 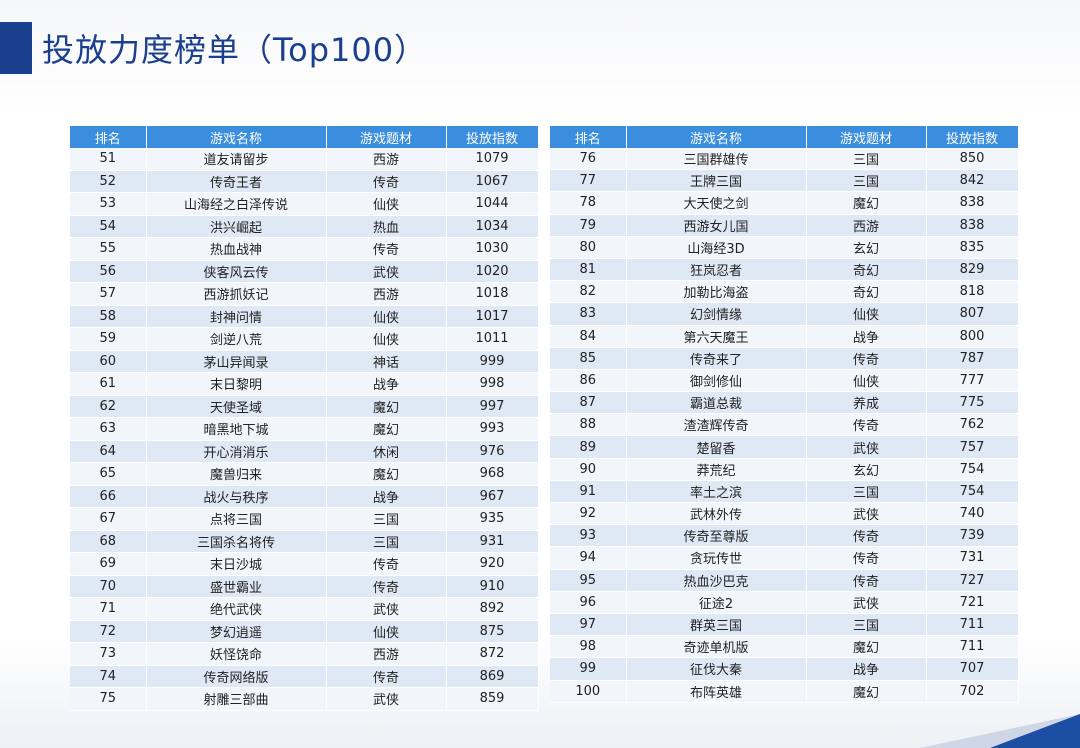 I want to click on table-row: 87 霸道总裁 养成 775, so click(x=784, y=403).